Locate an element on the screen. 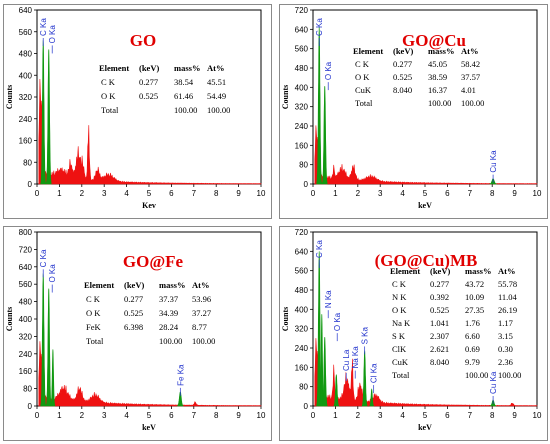  table-cell: 8.77 is located at coordinates (199, 327).